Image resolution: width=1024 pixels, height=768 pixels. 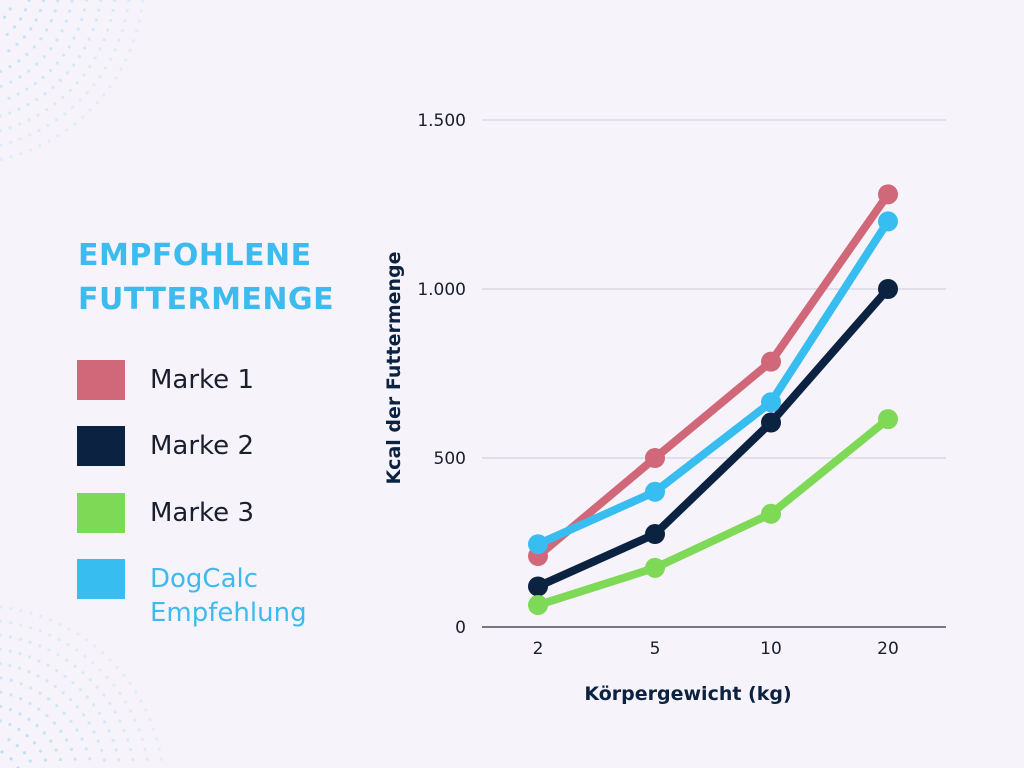 What do you see at coordinates (101, 579) in the screenshot?
I see `legend-swatch-dogcalc` at bounding box center [101, 579].